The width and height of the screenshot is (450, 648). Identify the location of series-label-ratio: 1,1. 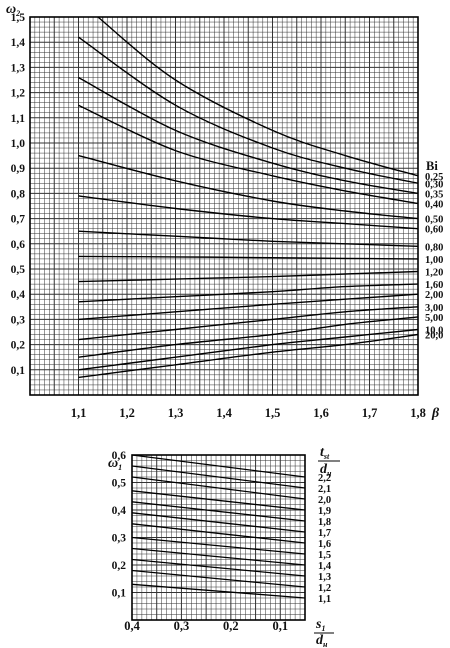
(324, 599).